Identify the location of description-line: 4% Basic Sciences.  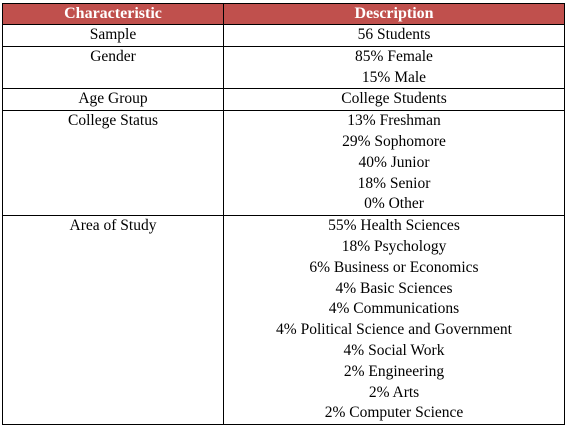
(394, 288).